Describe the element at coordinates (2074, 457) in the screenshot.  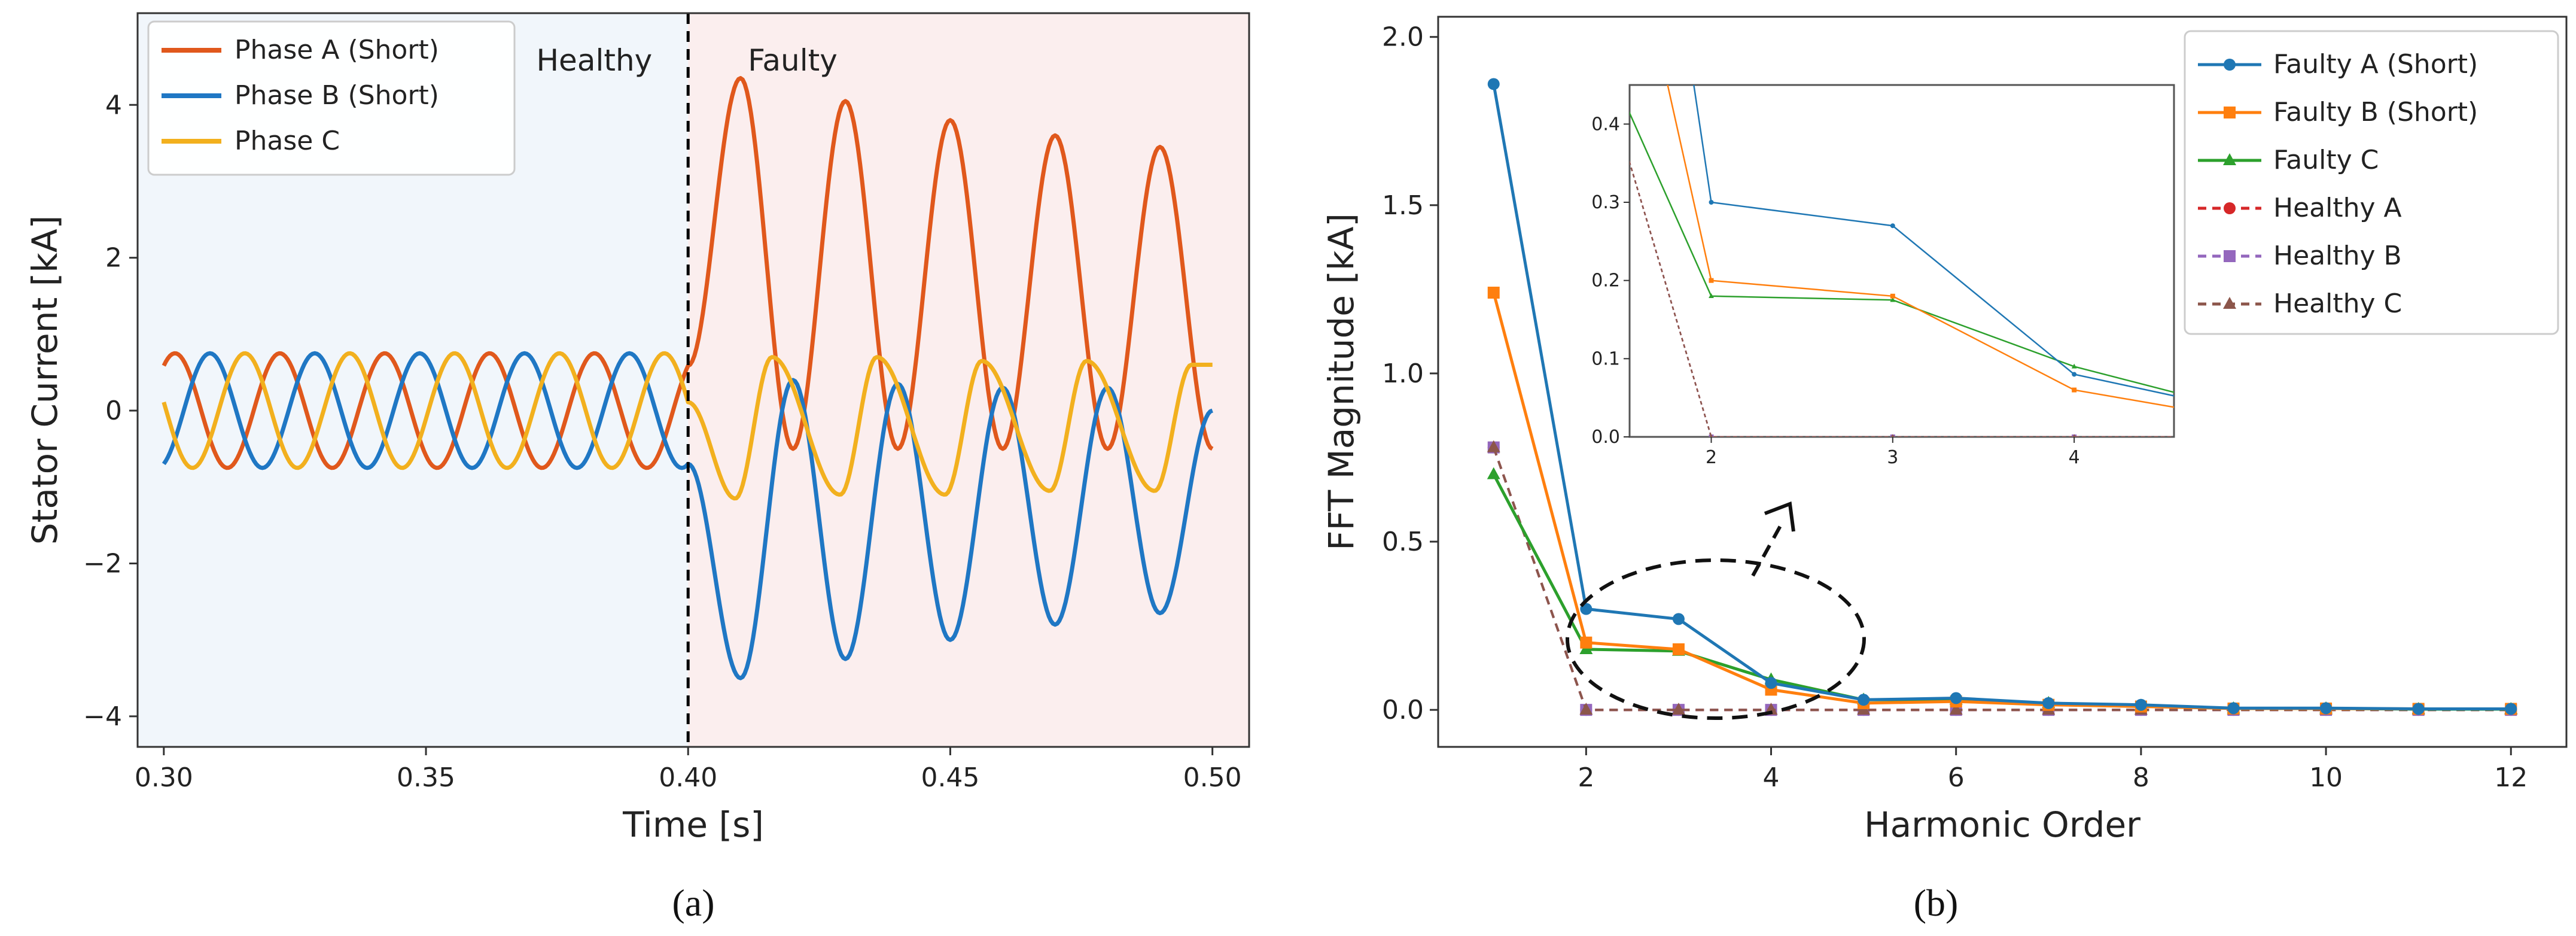
I see `inset-x-tick-label: 4` at that location.